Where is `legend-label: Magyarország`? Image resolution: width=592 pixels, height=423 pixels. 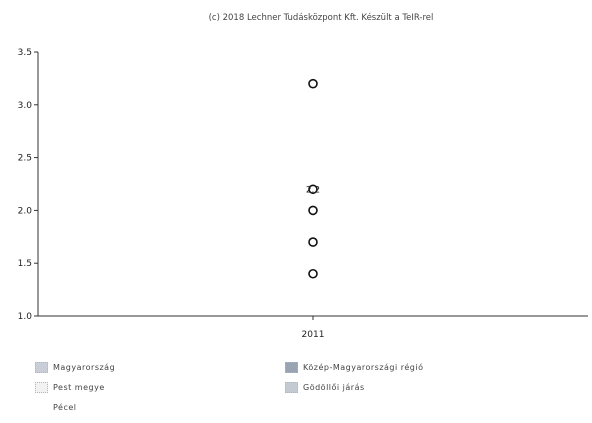 legend-label: Magyarország is located at coordinates (84, 367).